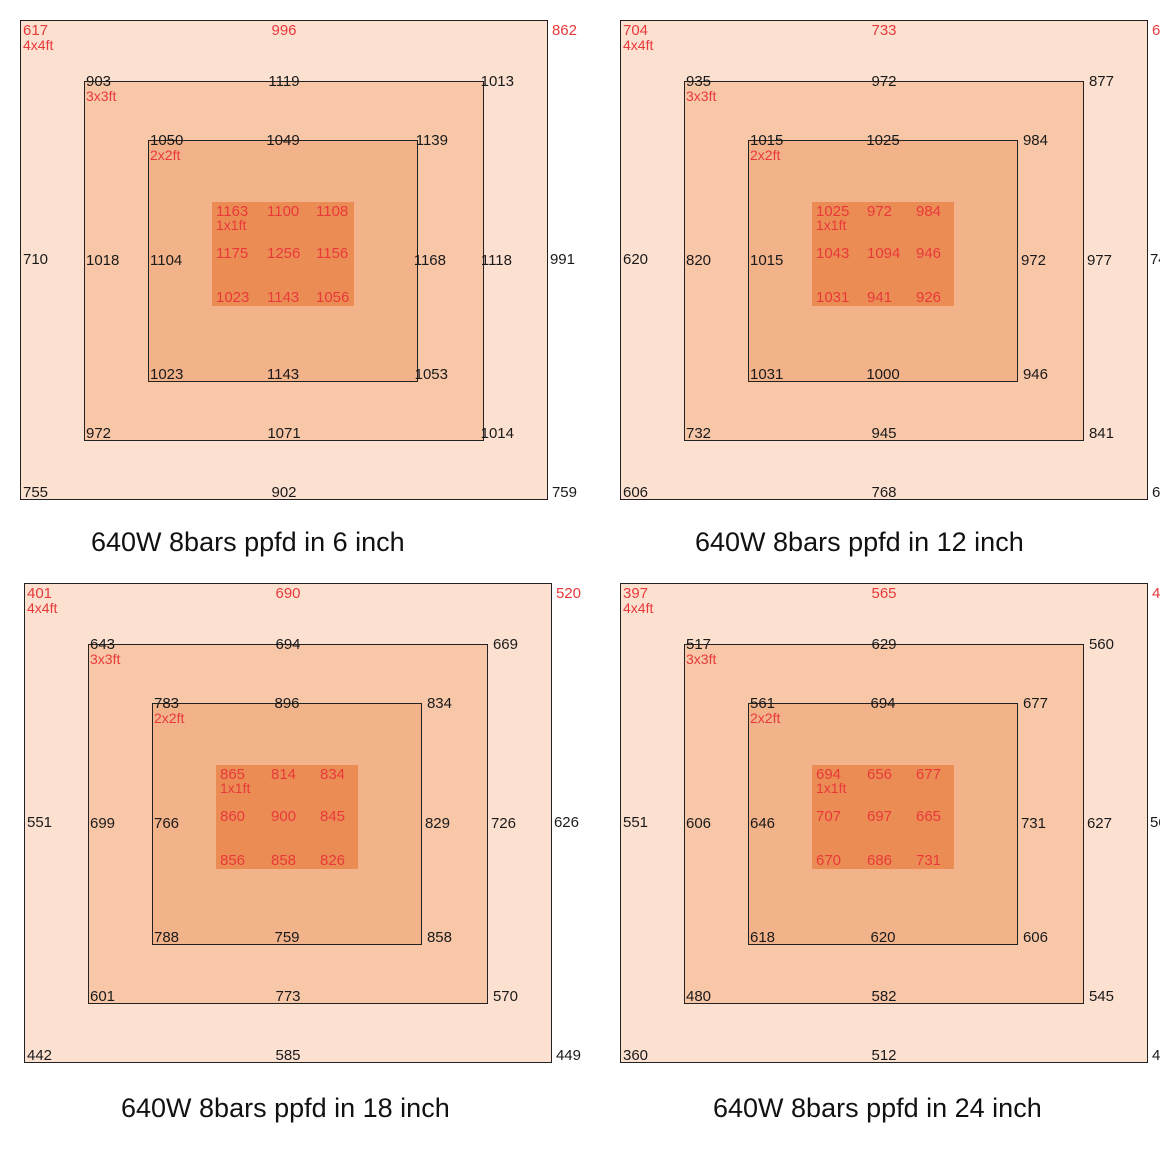 The width and height of the screenshot is (1160, 1160). I want to click on value-top-center: 690, so click(288, 593).